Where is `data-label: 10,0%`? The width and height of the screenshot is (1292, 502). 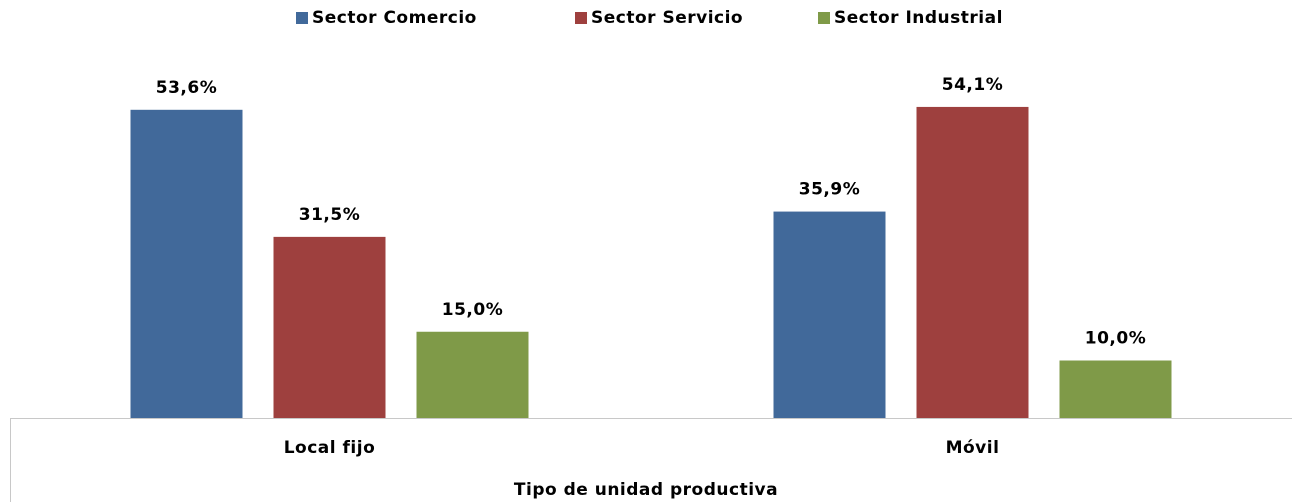
data-label: 10,0% is located at coordinates (1115, 339).